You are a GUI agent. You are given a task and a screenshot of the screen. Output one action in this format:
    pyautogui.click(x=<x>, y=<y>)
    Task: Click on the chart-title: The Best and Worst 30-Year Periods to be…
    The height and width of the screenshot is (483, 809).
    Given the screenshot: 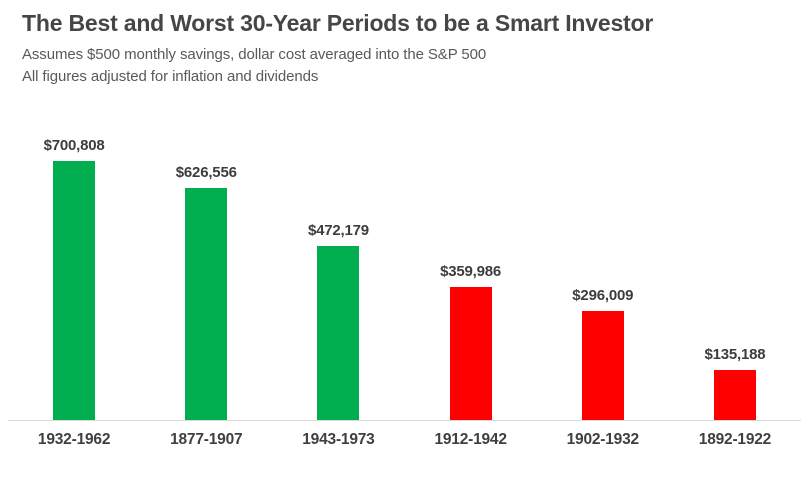 What is the action you would take?
    pyautogui.click(x=338, y=23)
    